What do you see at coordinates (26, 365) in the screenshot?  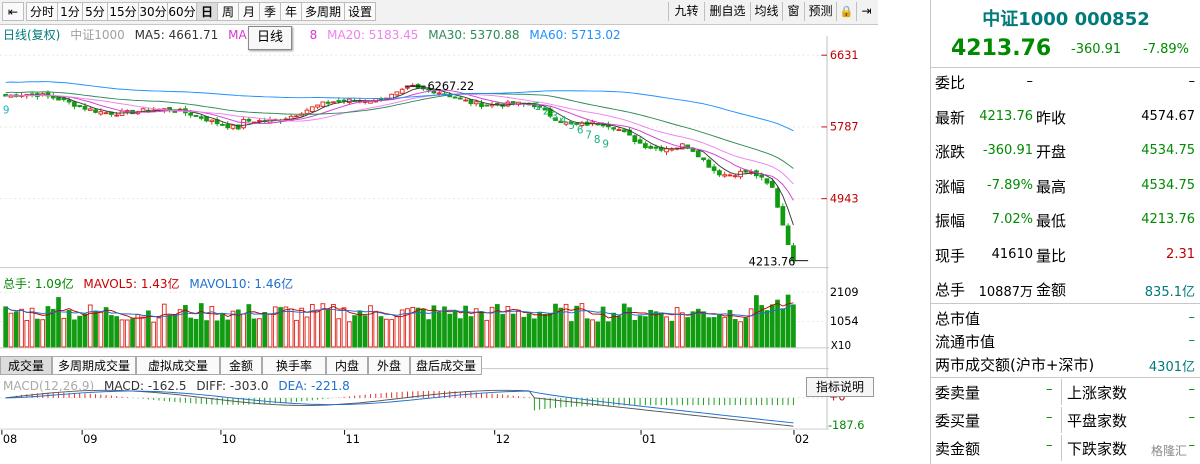 I see `indicator-tab-0: 成交量` at bounding box center [26, 365].